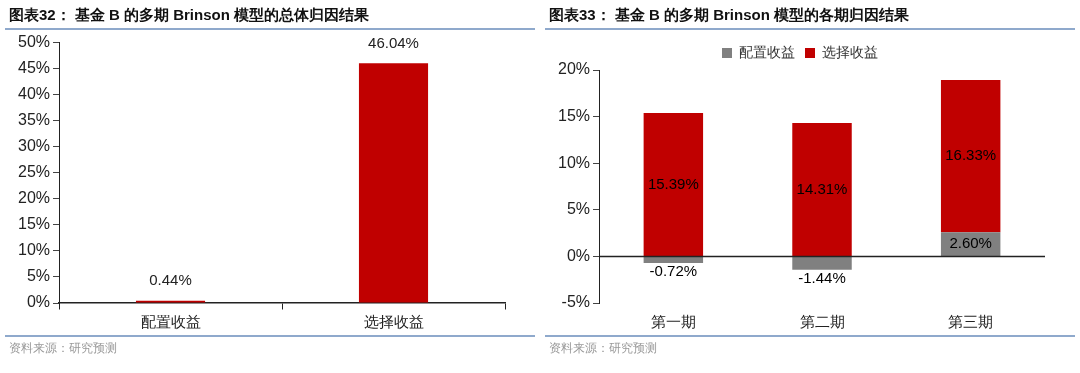 Image resolution: width=1080 pixels, height=373 pixels. Describe the element at coordinates (767, 51) in the screenshot. I see `legend-label: 配置收益` at that location.